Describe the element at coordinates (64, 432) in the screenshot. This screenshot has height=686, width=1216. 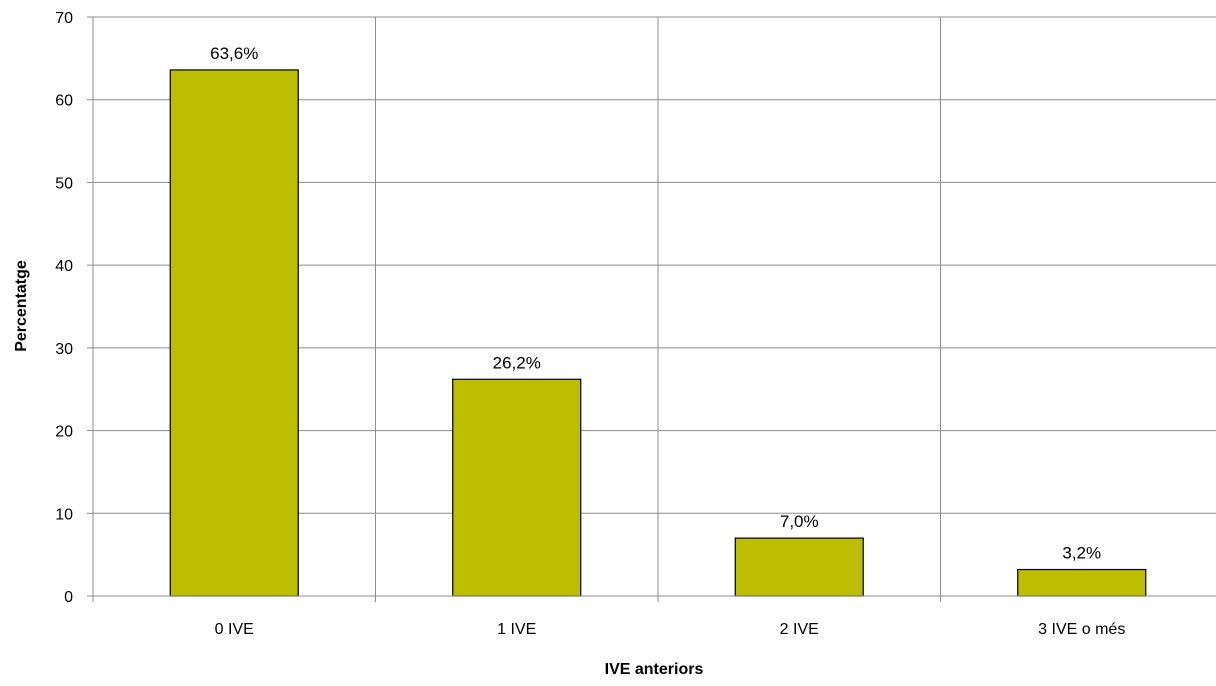
I see `y-tick-label: 20` at that location.